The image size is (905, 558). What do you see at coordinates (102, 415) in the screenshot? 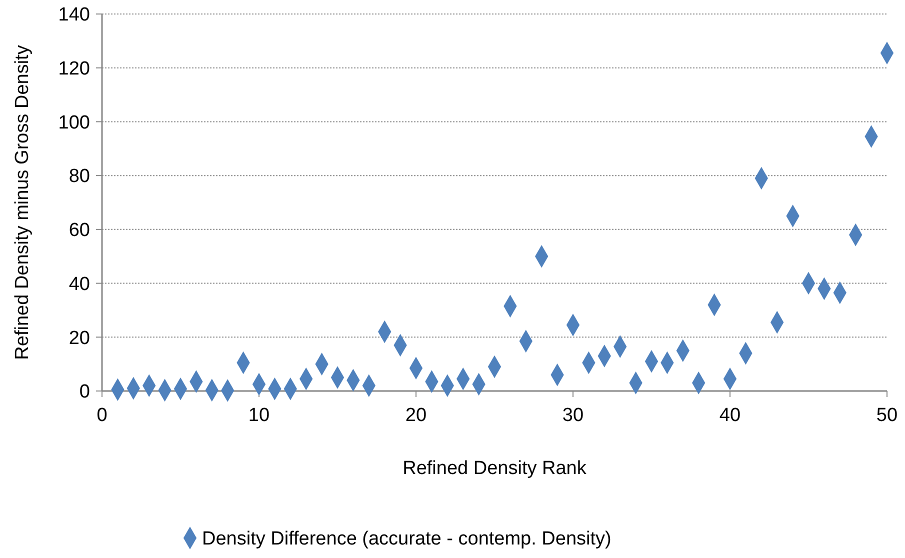
I see `x-tick-label: 0` at bounding box center [102, 415].